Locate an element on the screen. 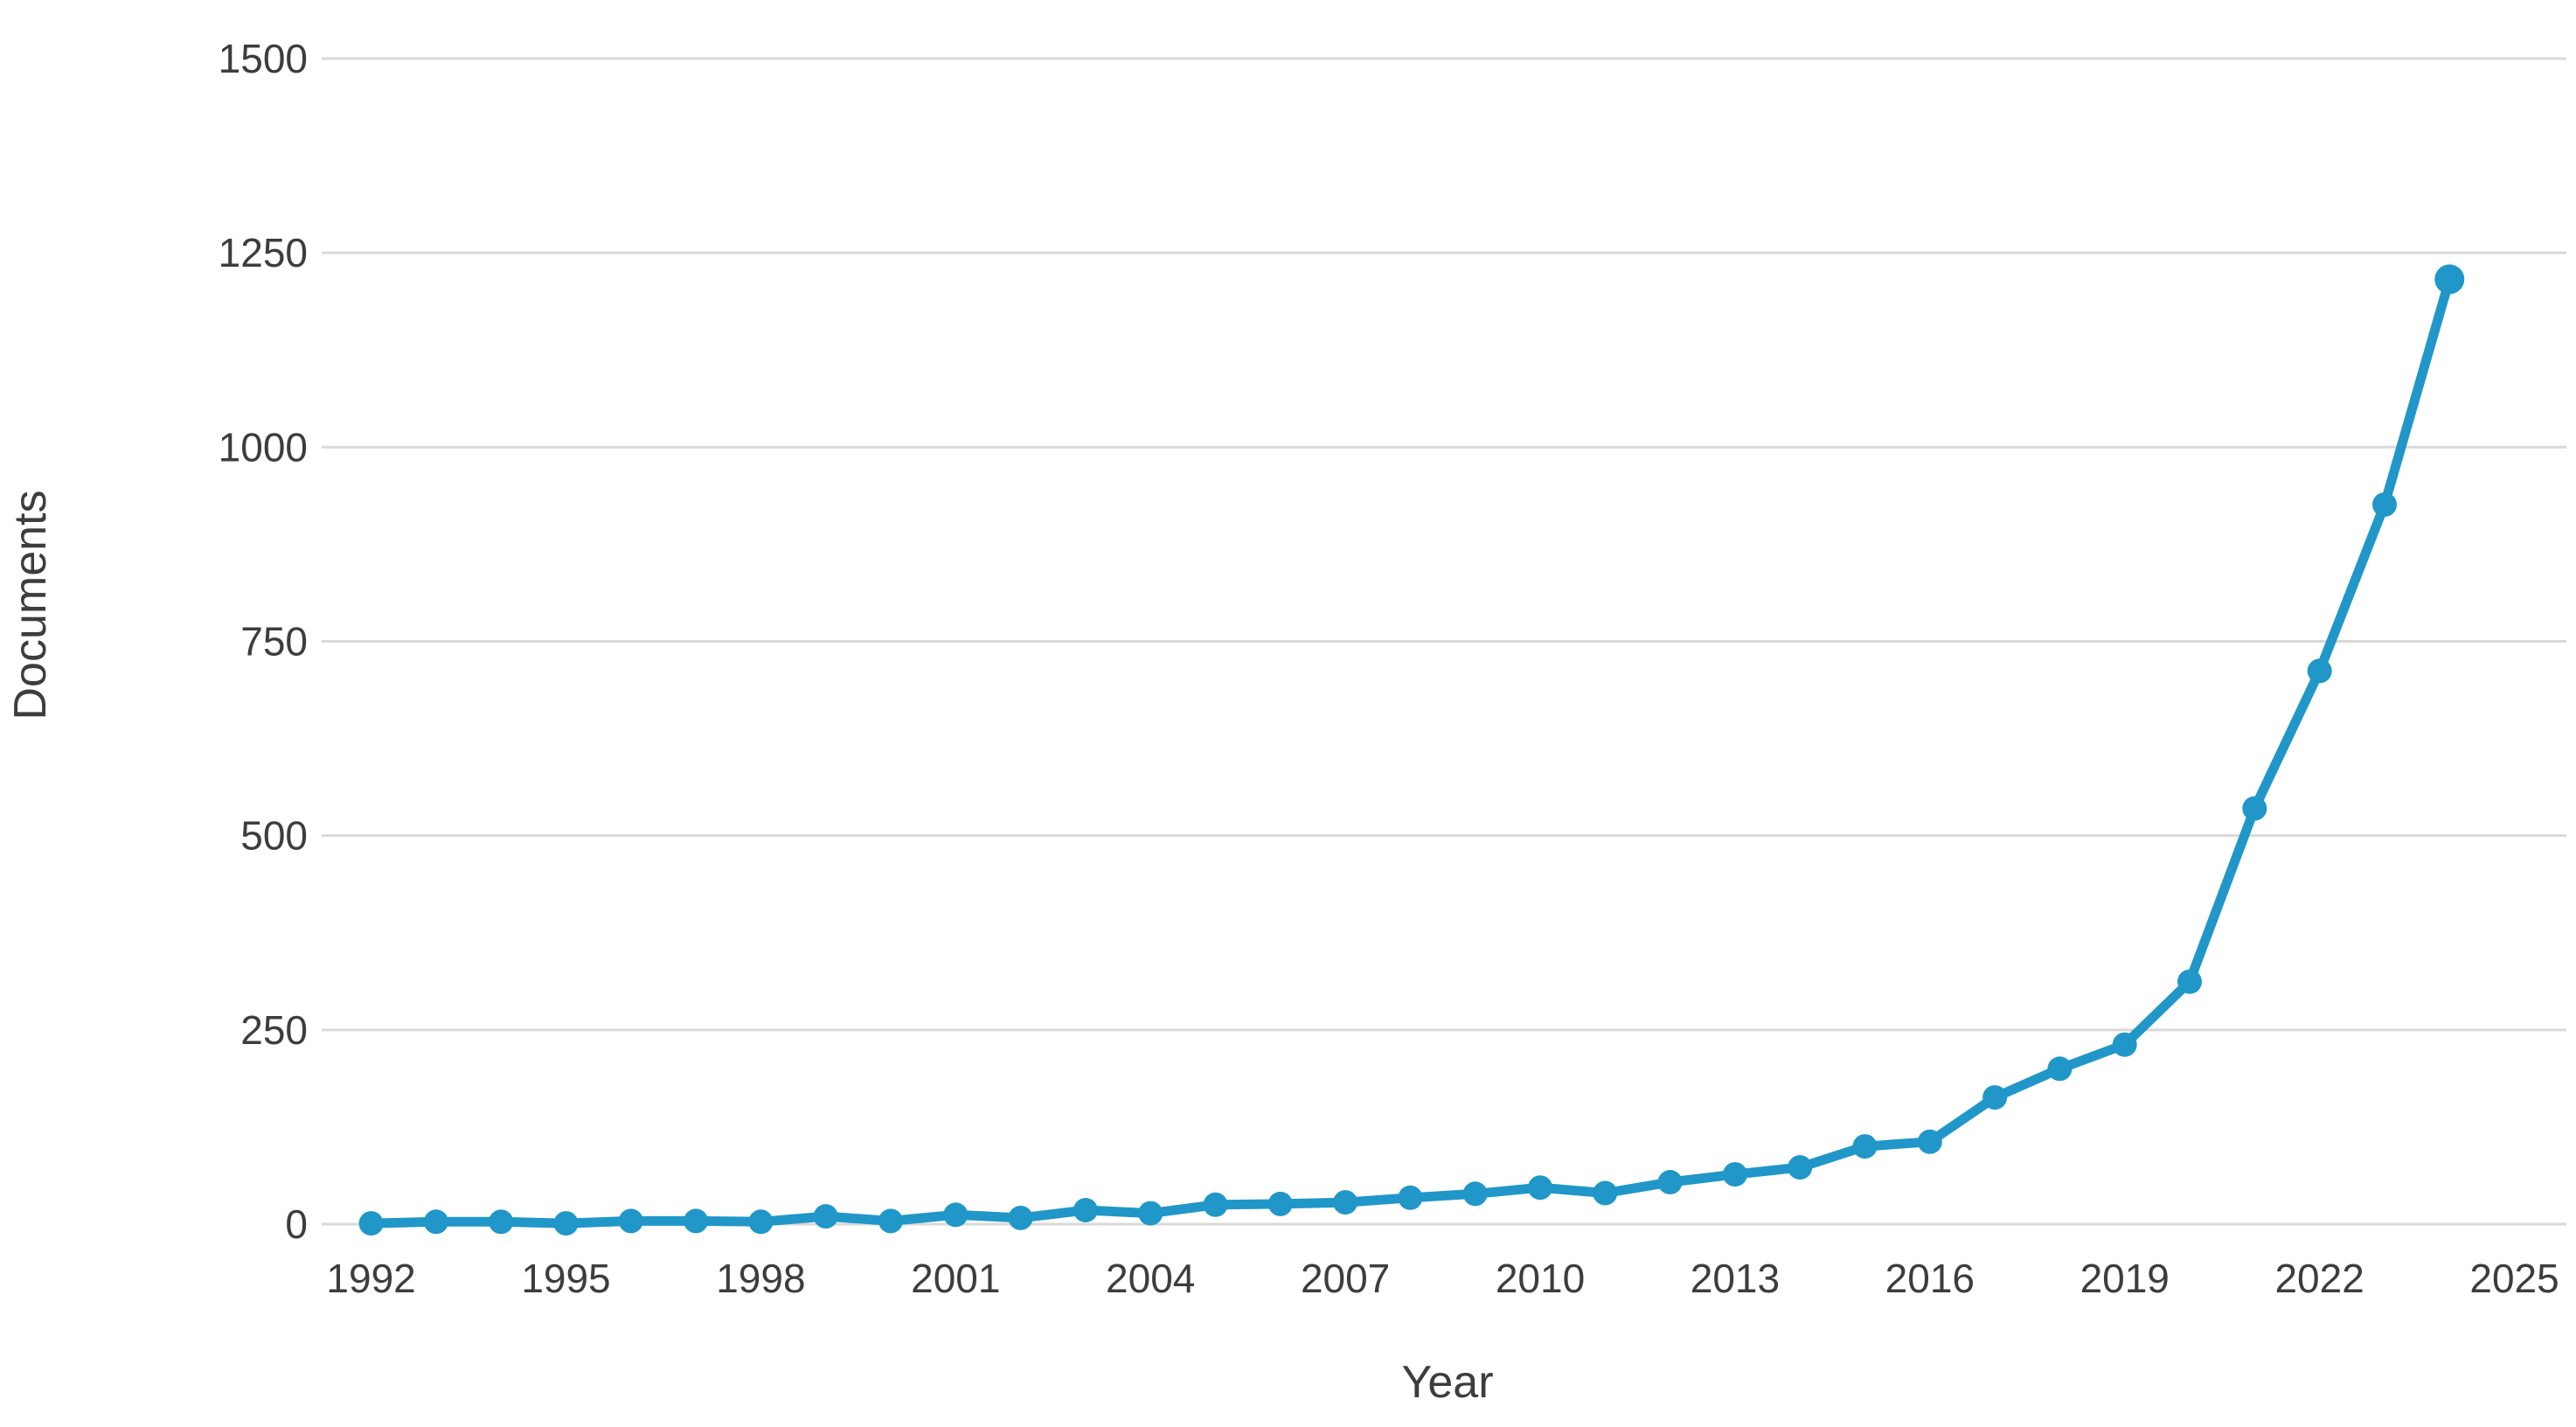 The width and height of the screenshot is (2576, 1427). y-tick-label: 1500 is located at coordinates (263, 58).